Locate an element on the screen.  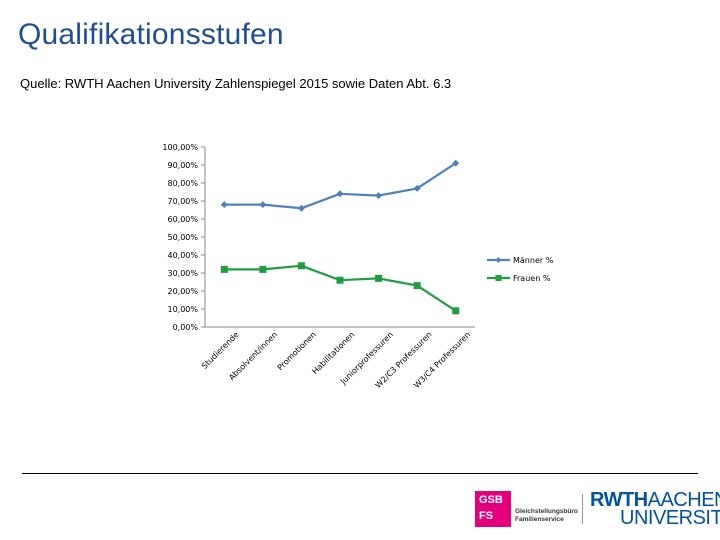
rwth-logo-light: AACHEN is located at coordinates (683, 500).